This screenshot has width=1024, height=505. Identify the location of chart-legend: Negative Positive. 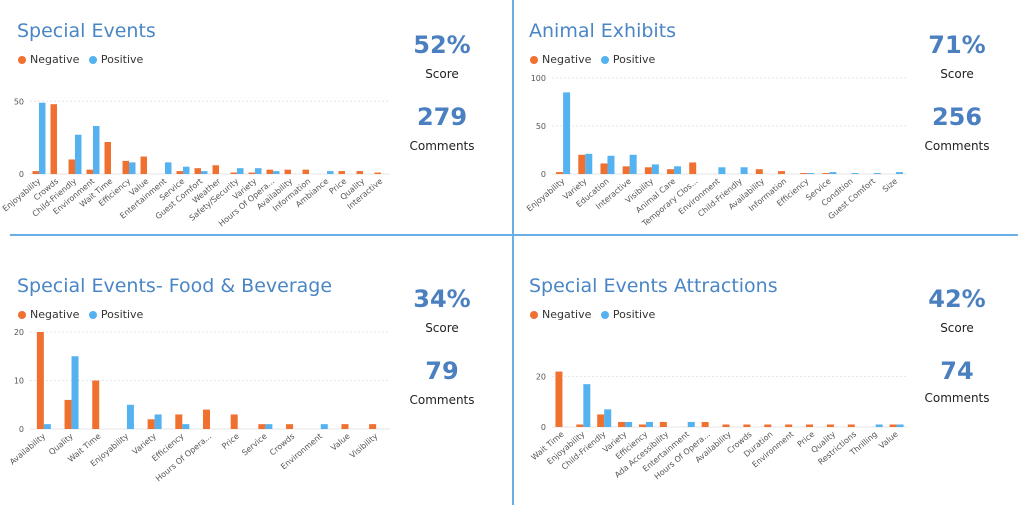
(83, 314).